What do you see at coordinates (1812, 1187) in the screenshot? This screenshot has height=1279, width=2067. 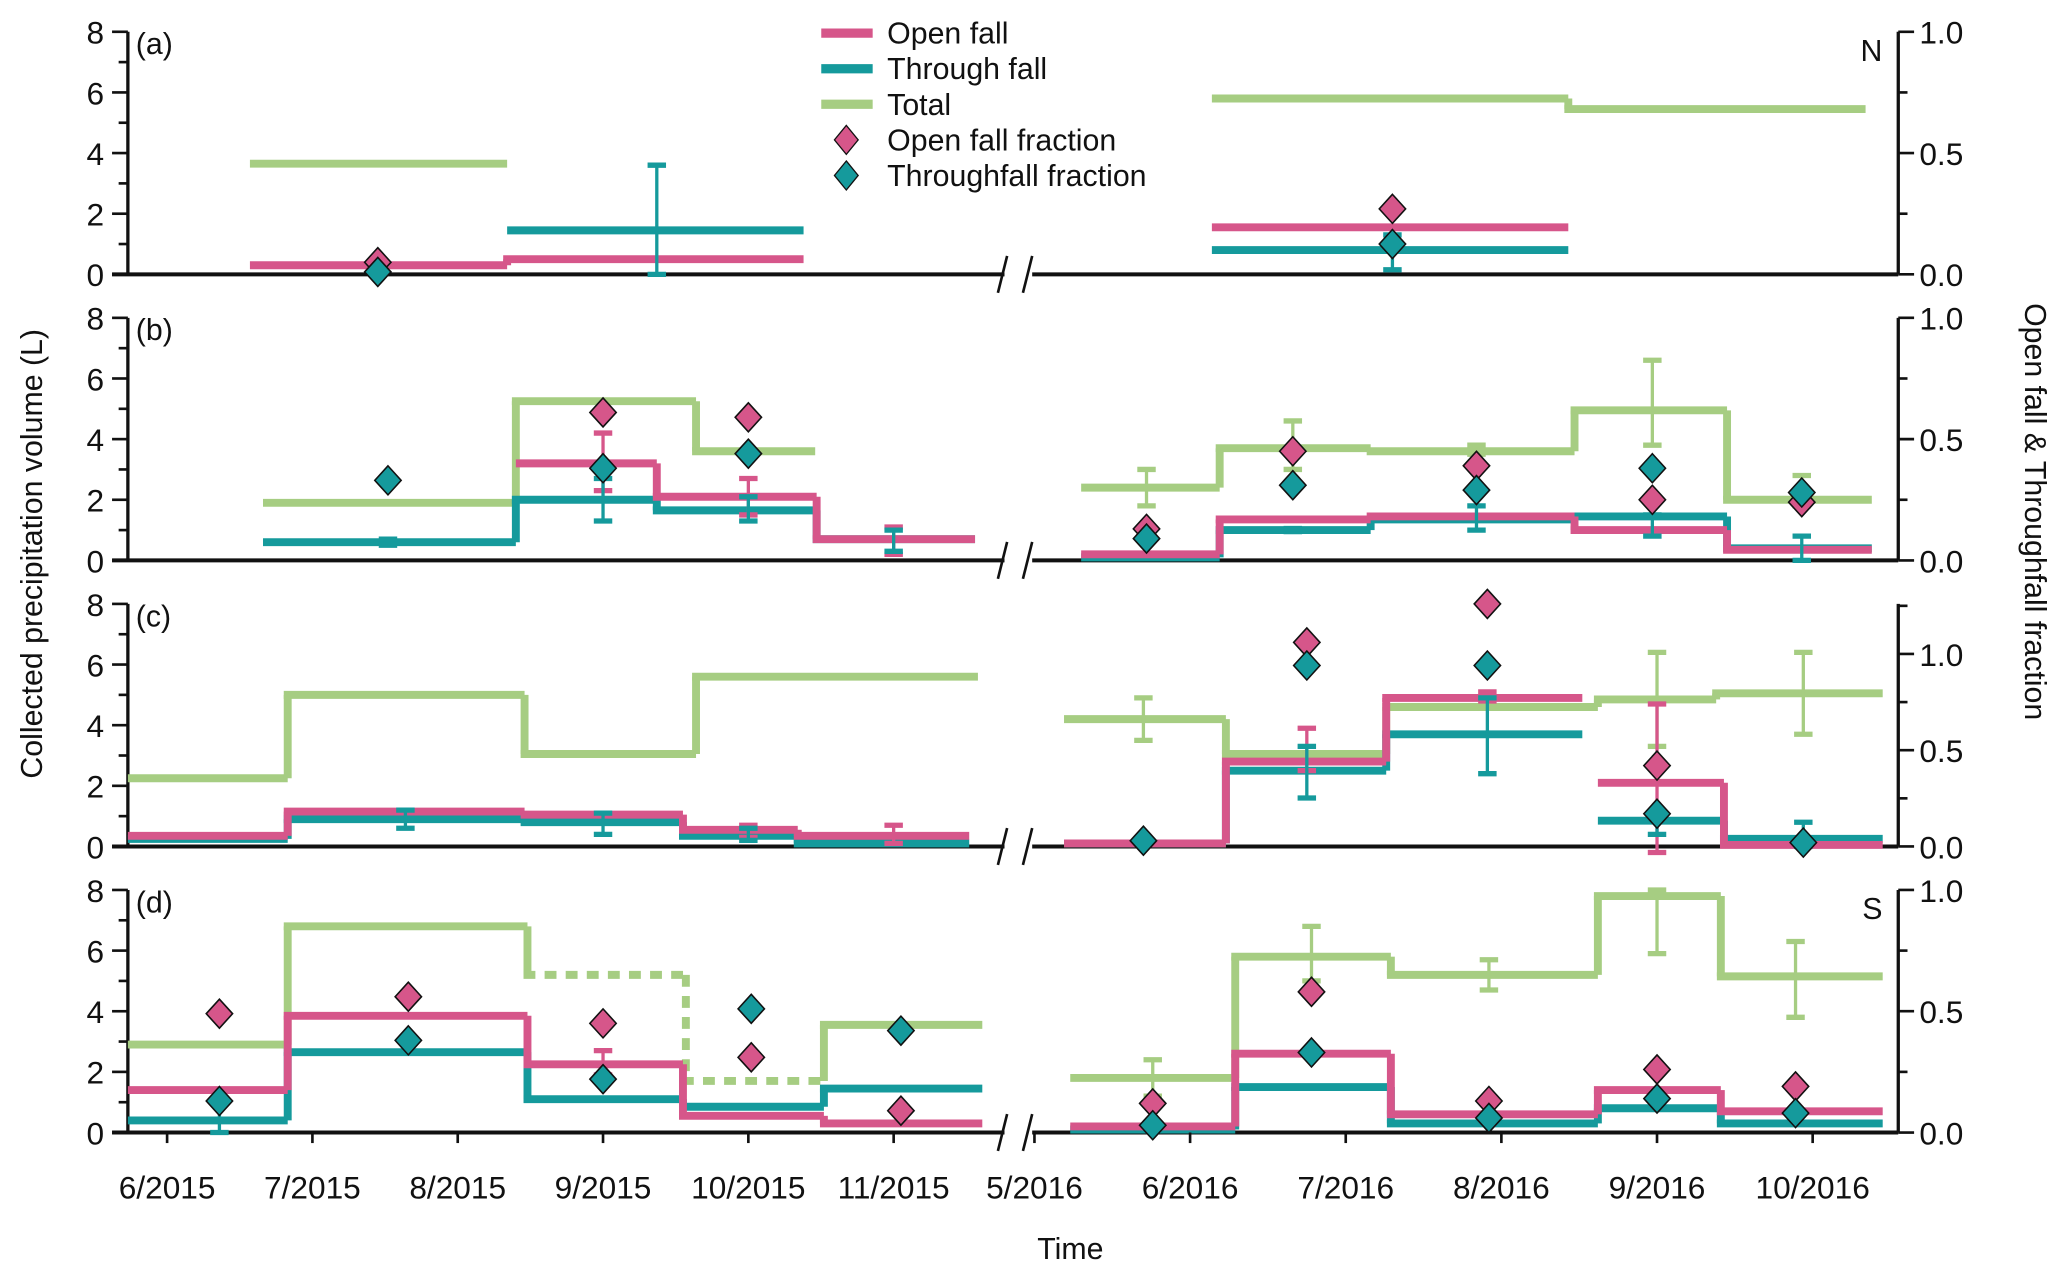 I see `x-tick-label: 10/2016` at bounding box center [1812, 1187].